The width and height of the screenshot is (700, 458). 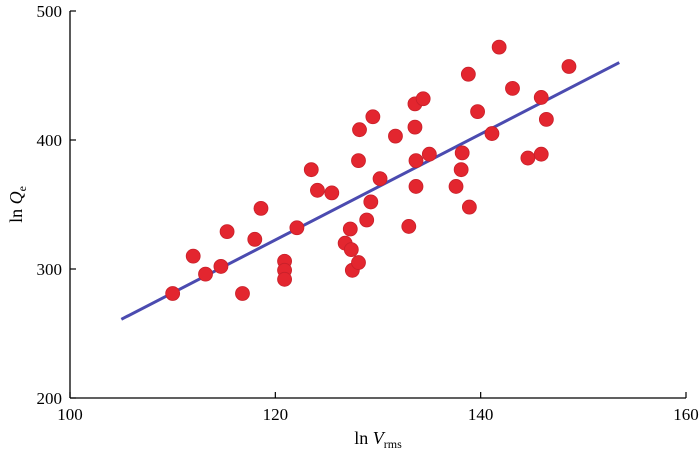 I want to click on y-tick-label: 300, so click(x=50, y=269).